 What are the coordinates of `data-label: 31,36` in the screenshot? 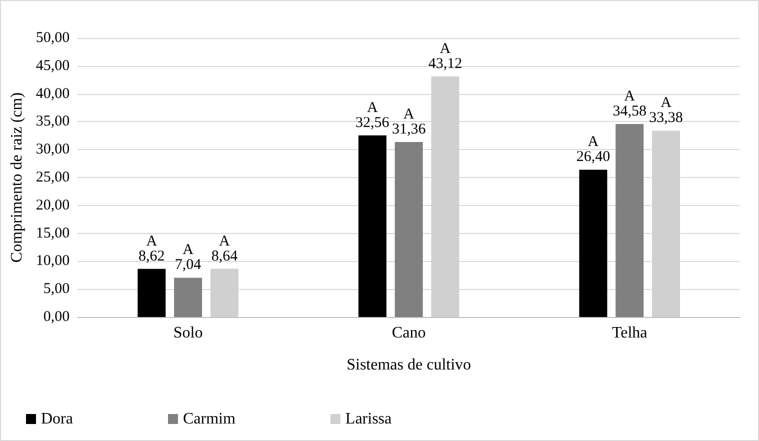 It's located at (409, 130).